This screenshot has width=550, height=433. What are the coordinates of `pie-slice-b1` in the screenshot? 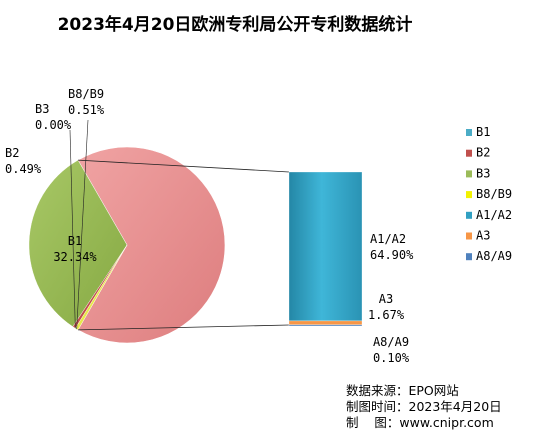 It's located at (78, 243).